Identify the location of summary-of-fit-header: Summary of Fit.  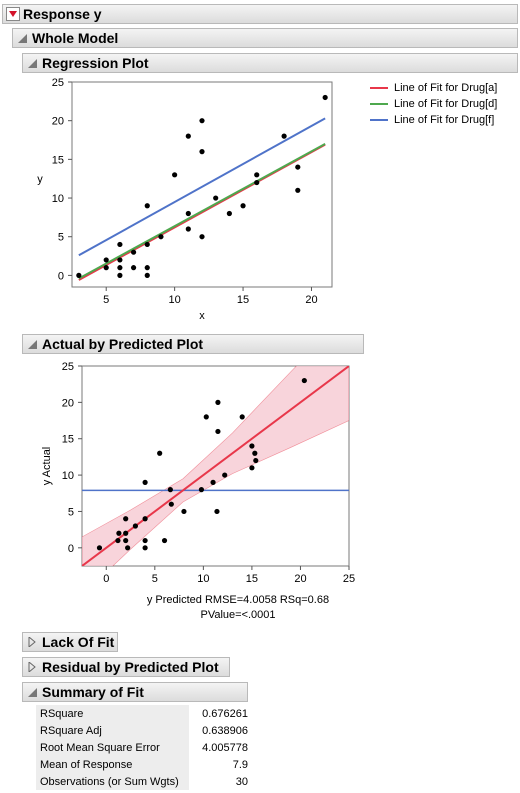
(135, 692).